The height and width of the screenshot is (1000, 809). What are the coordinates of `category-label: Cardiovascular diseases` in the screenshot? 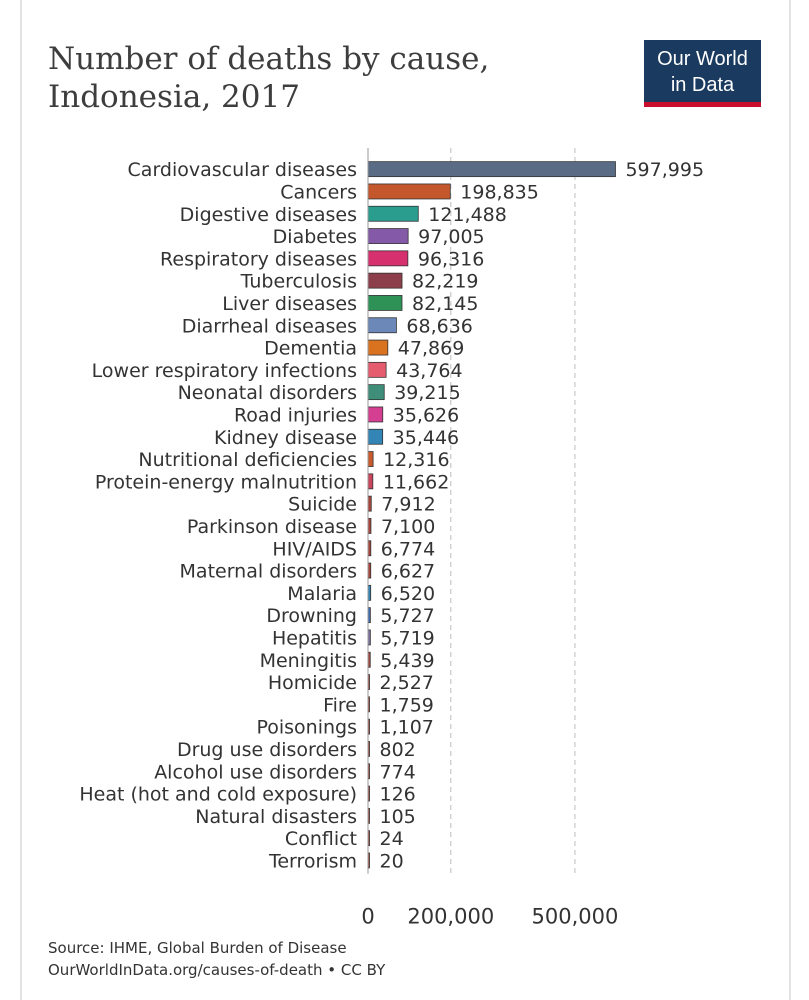 It's located at (242, 170).